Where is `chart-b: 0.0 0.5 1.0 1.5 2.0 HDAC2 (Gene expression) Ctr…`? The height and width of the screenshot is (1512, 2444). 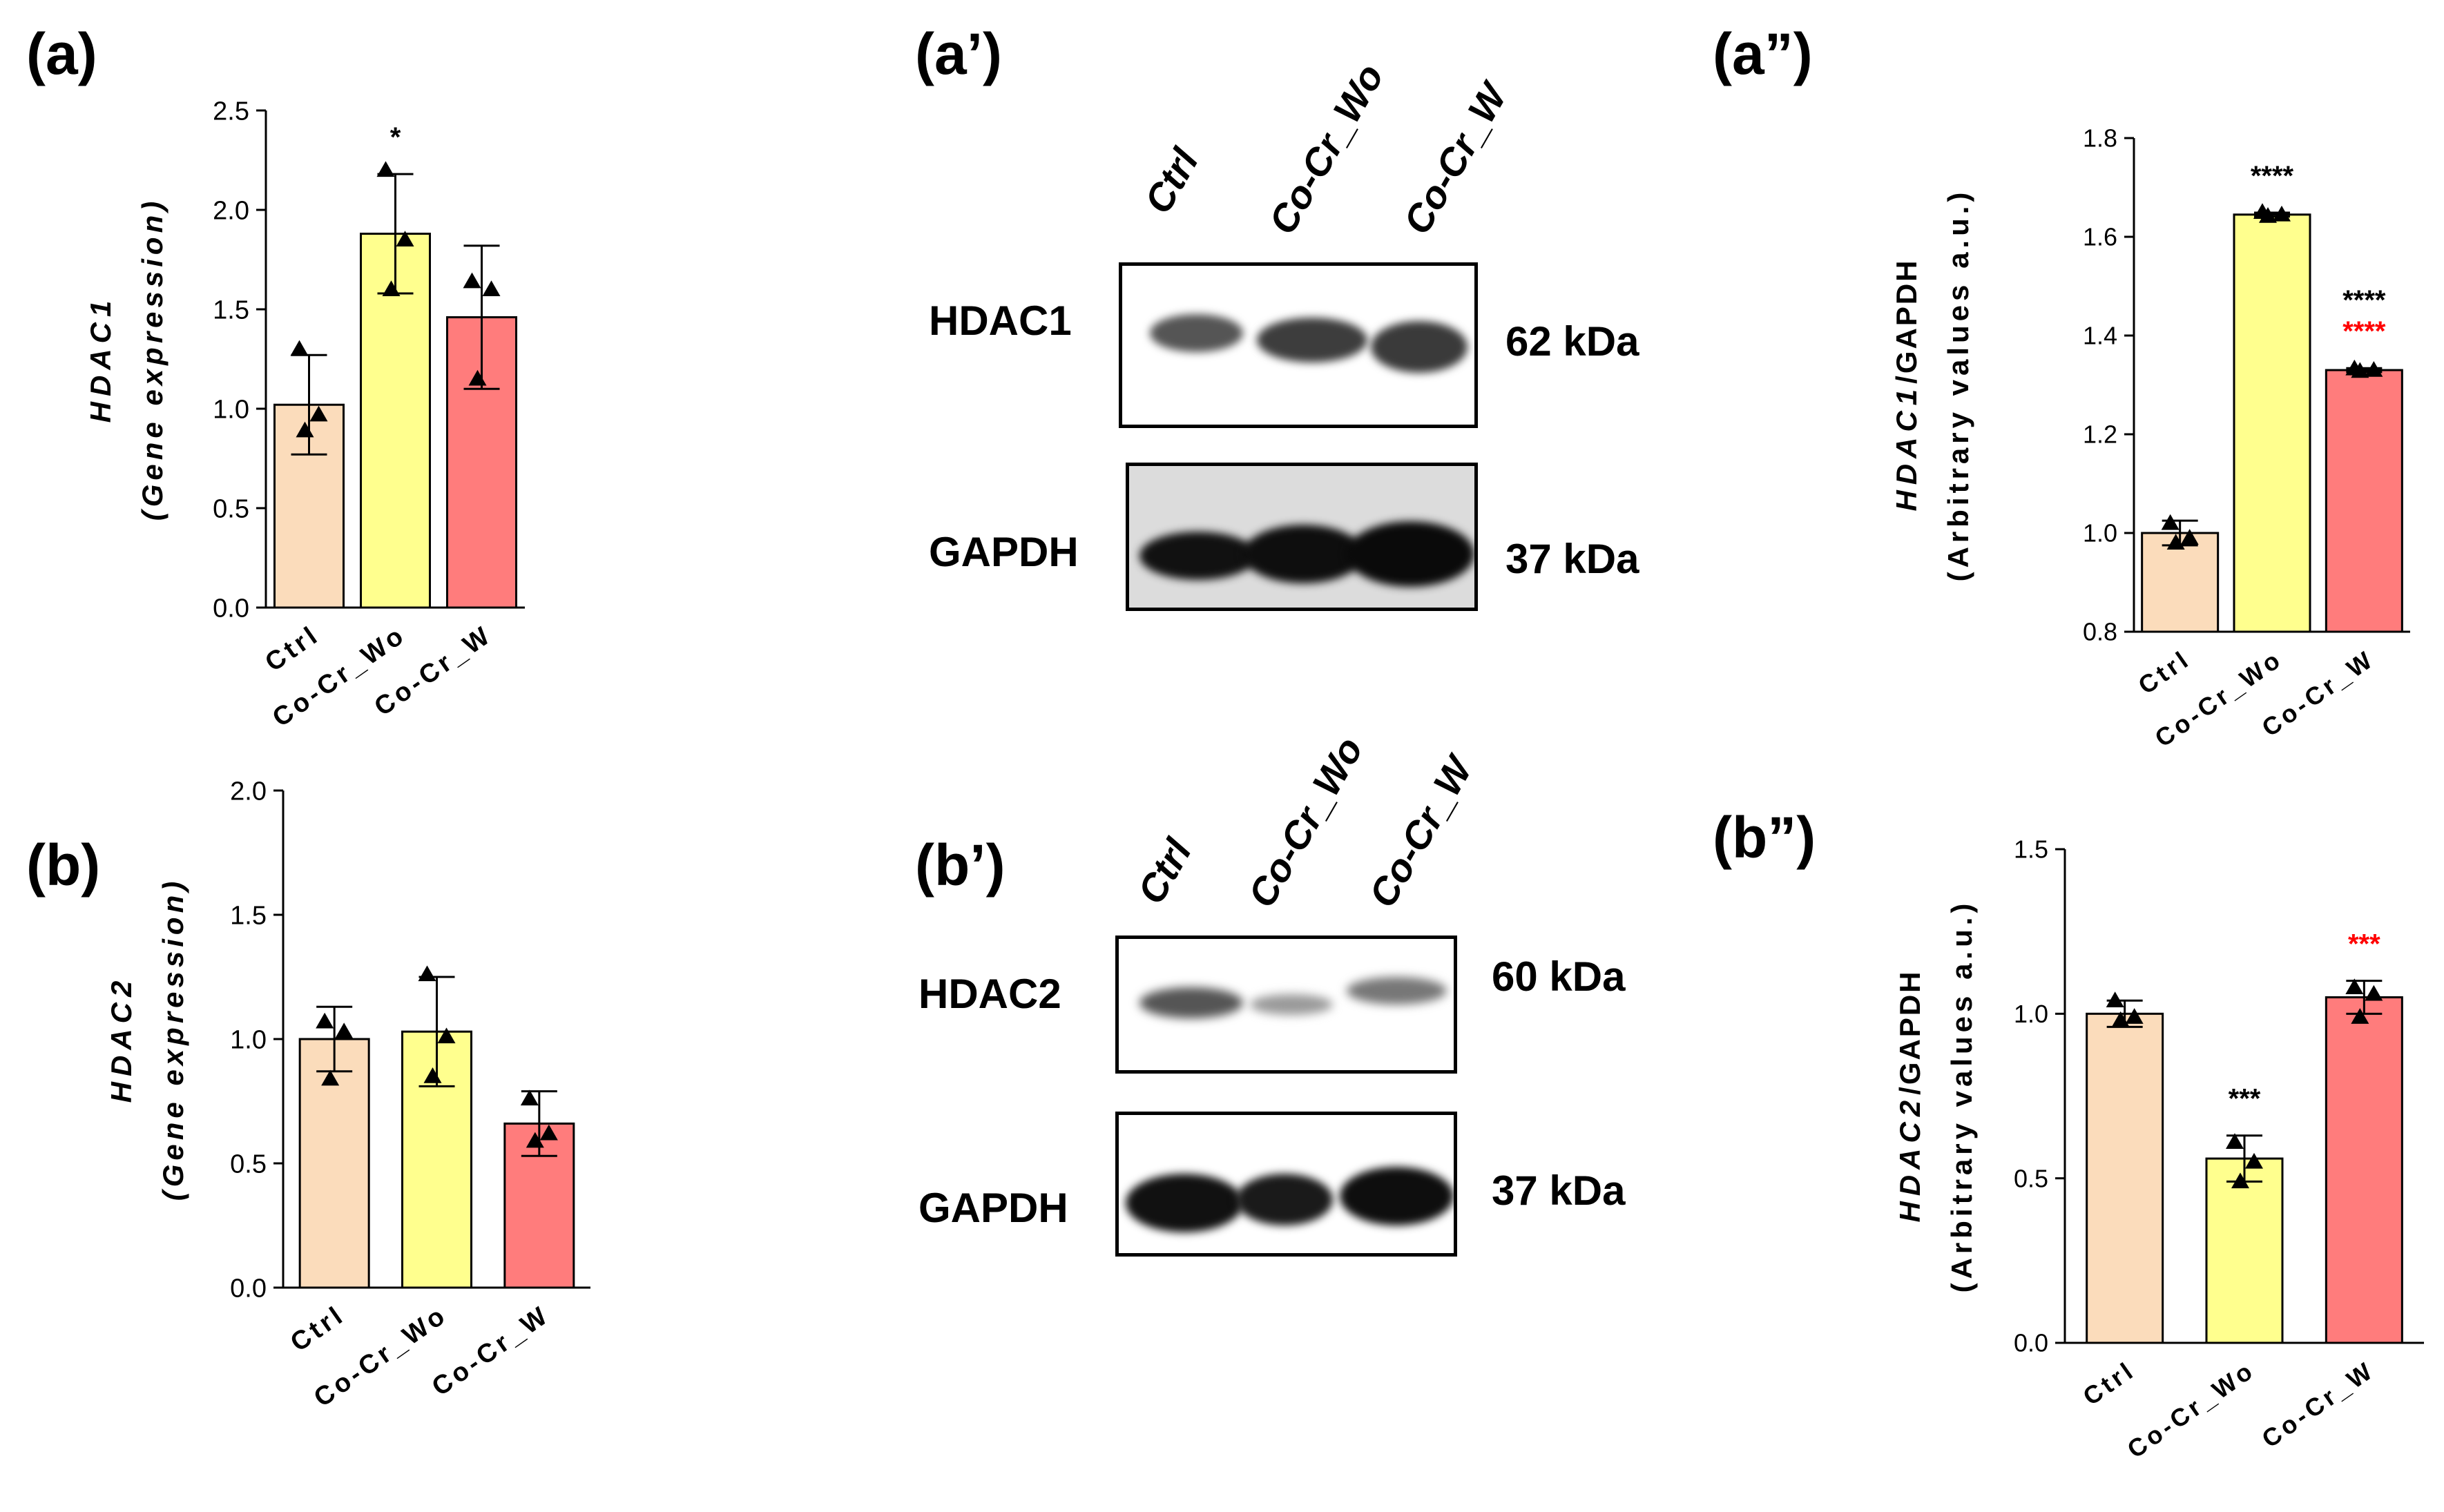 chart-b: 0.0 0.5 1.0 1.5 2.0 HDAC2 (Gene expression) Ctr… is located at coordinates (347, 1095).